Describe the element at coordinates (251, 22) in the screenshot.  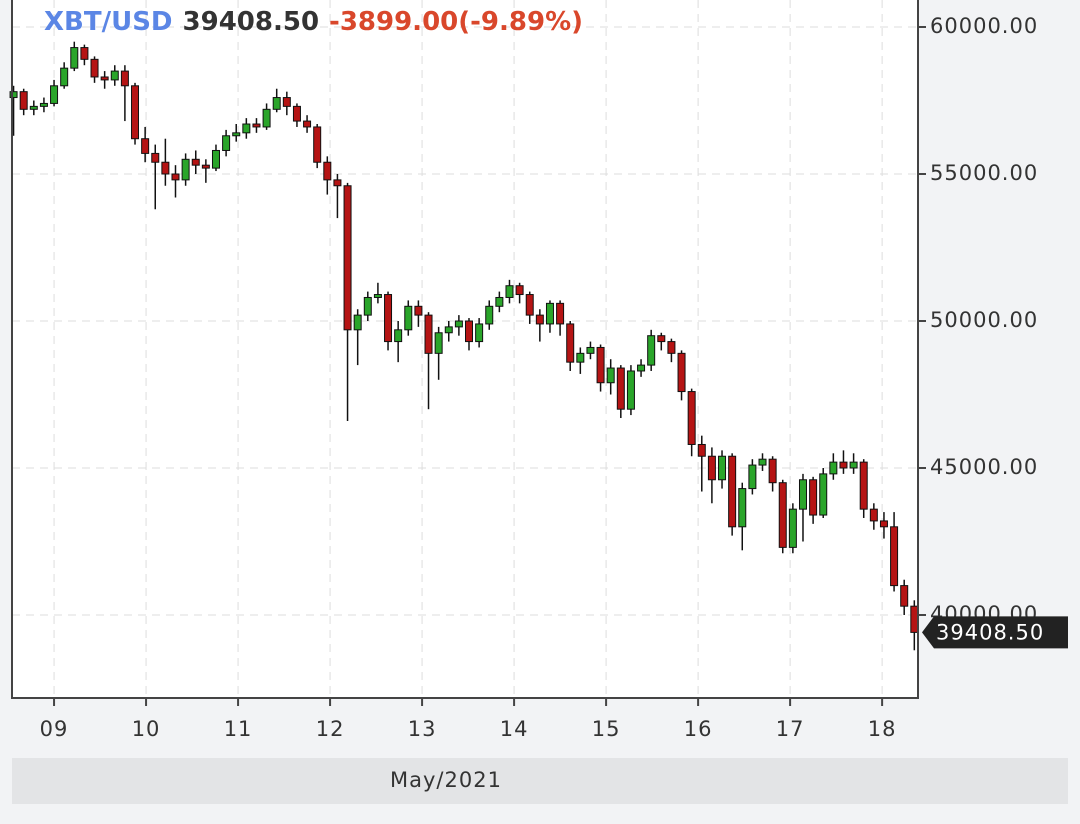
I see `price: 39408.50` at that location.